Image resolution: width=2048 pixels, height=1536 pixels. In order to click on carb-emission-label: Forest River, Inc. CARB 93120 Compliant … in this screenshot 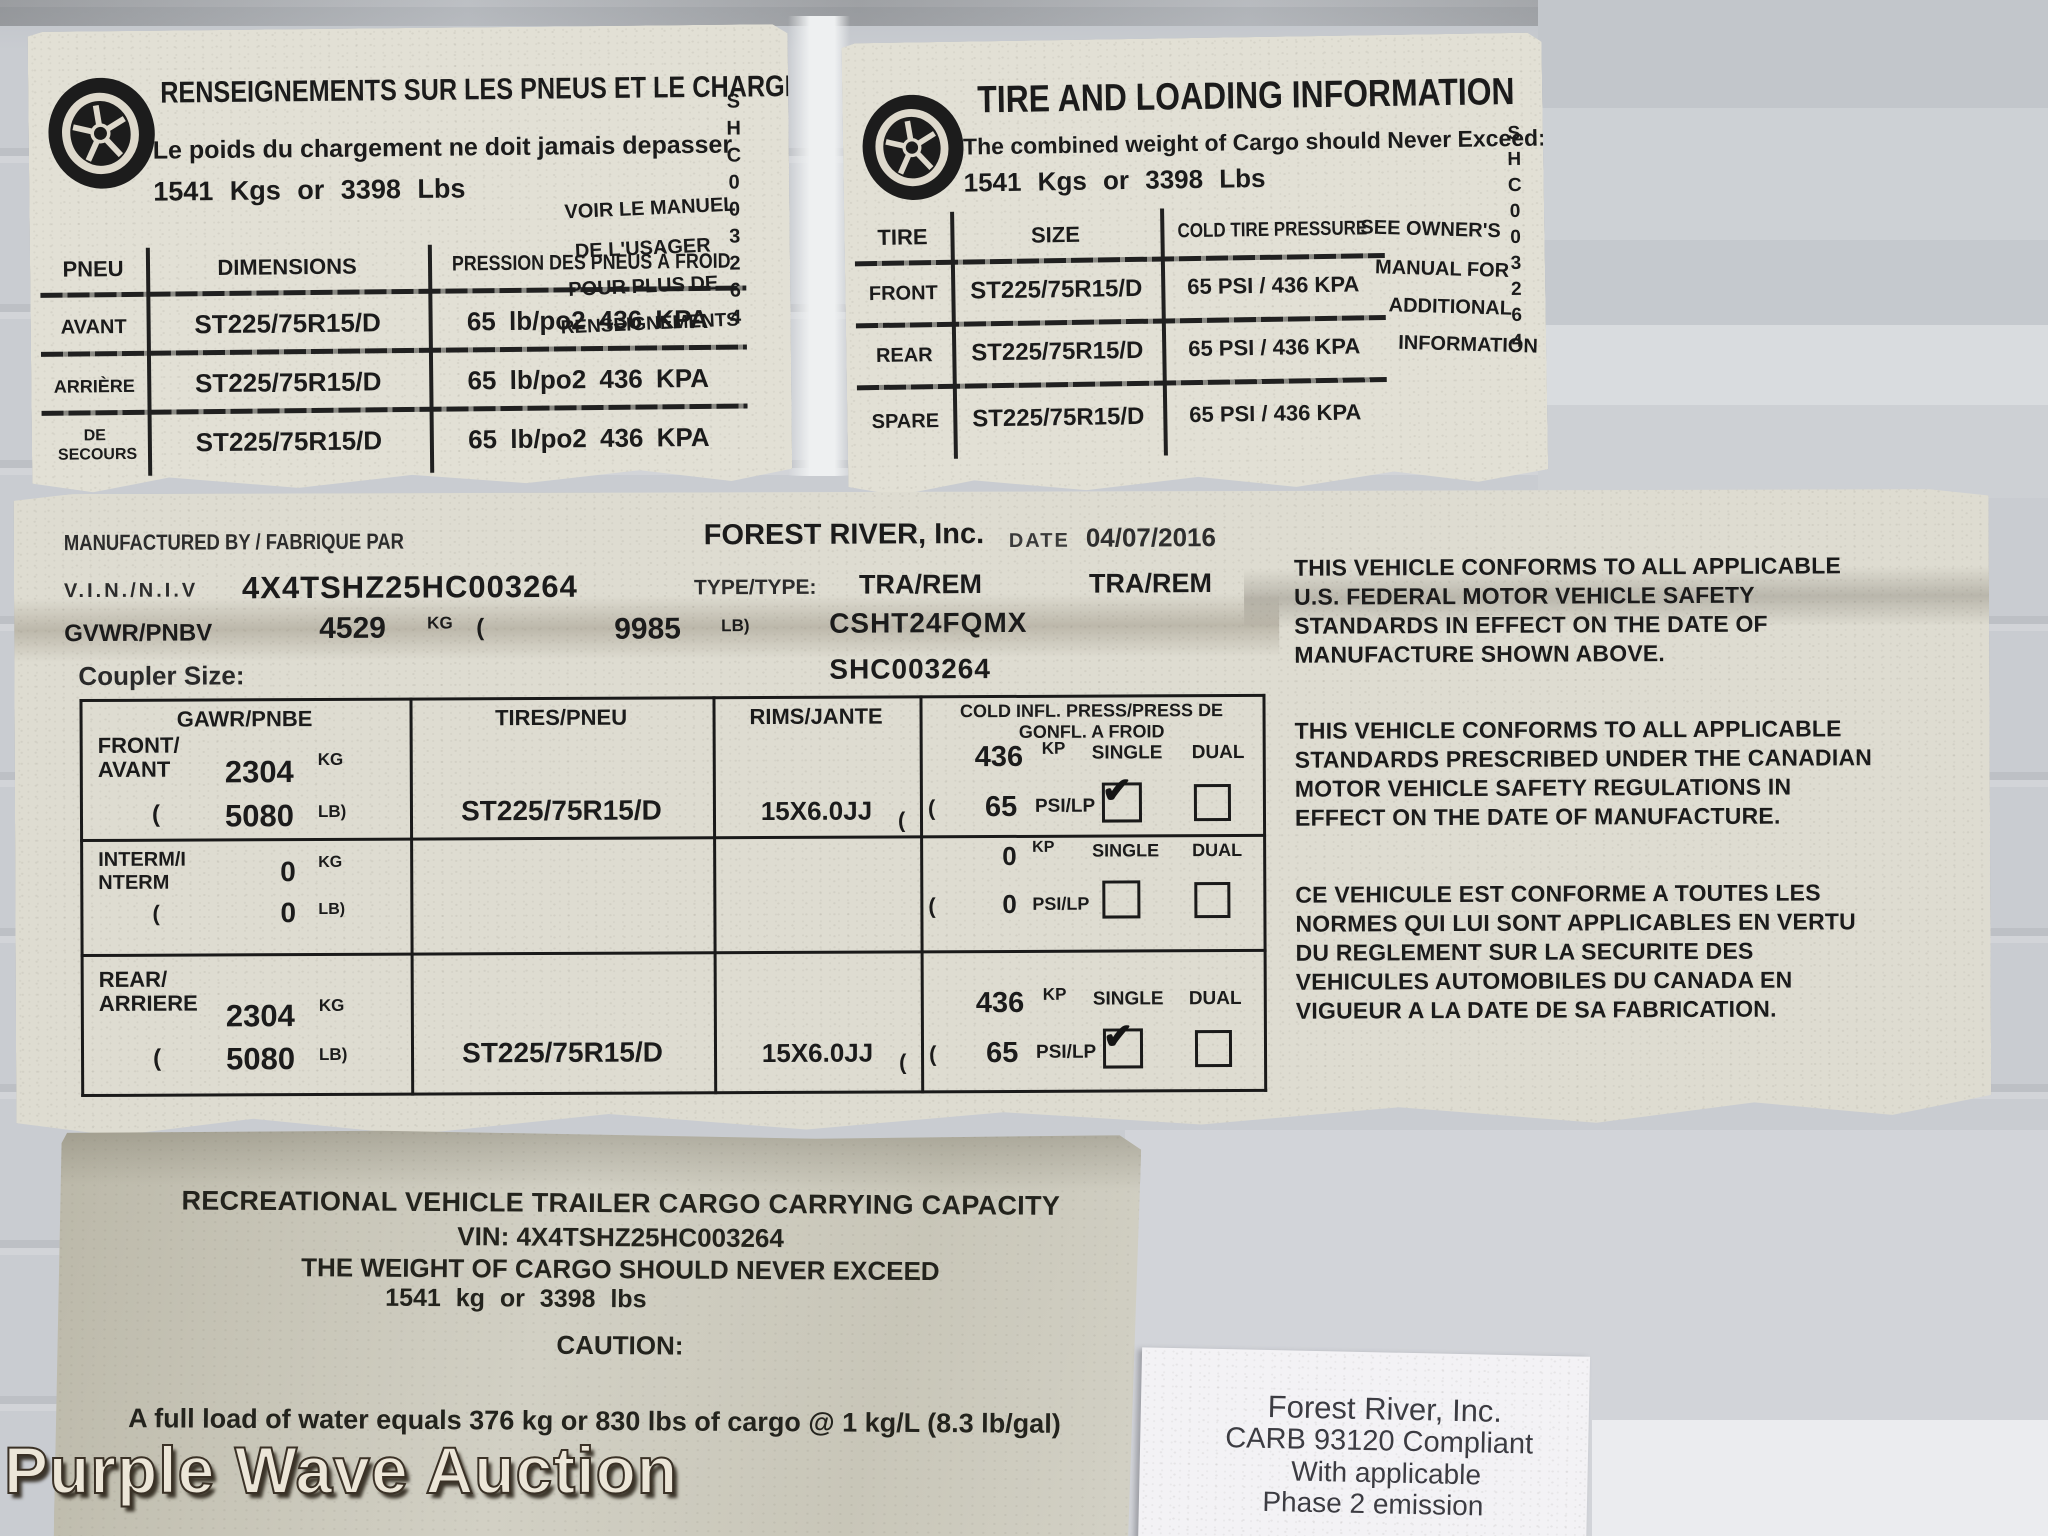, I will do `click(1364, 1441)`.